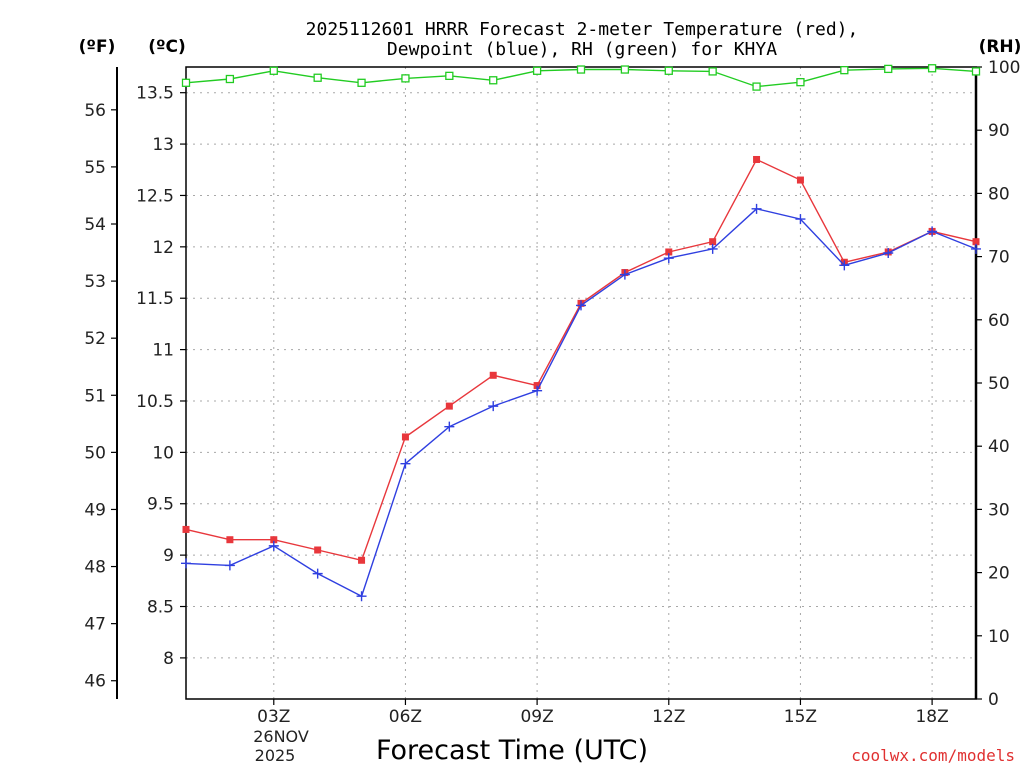 This screenshot has width=1024, height=768. I want to click on x-tick-label: 15Z, so click(800, 717).